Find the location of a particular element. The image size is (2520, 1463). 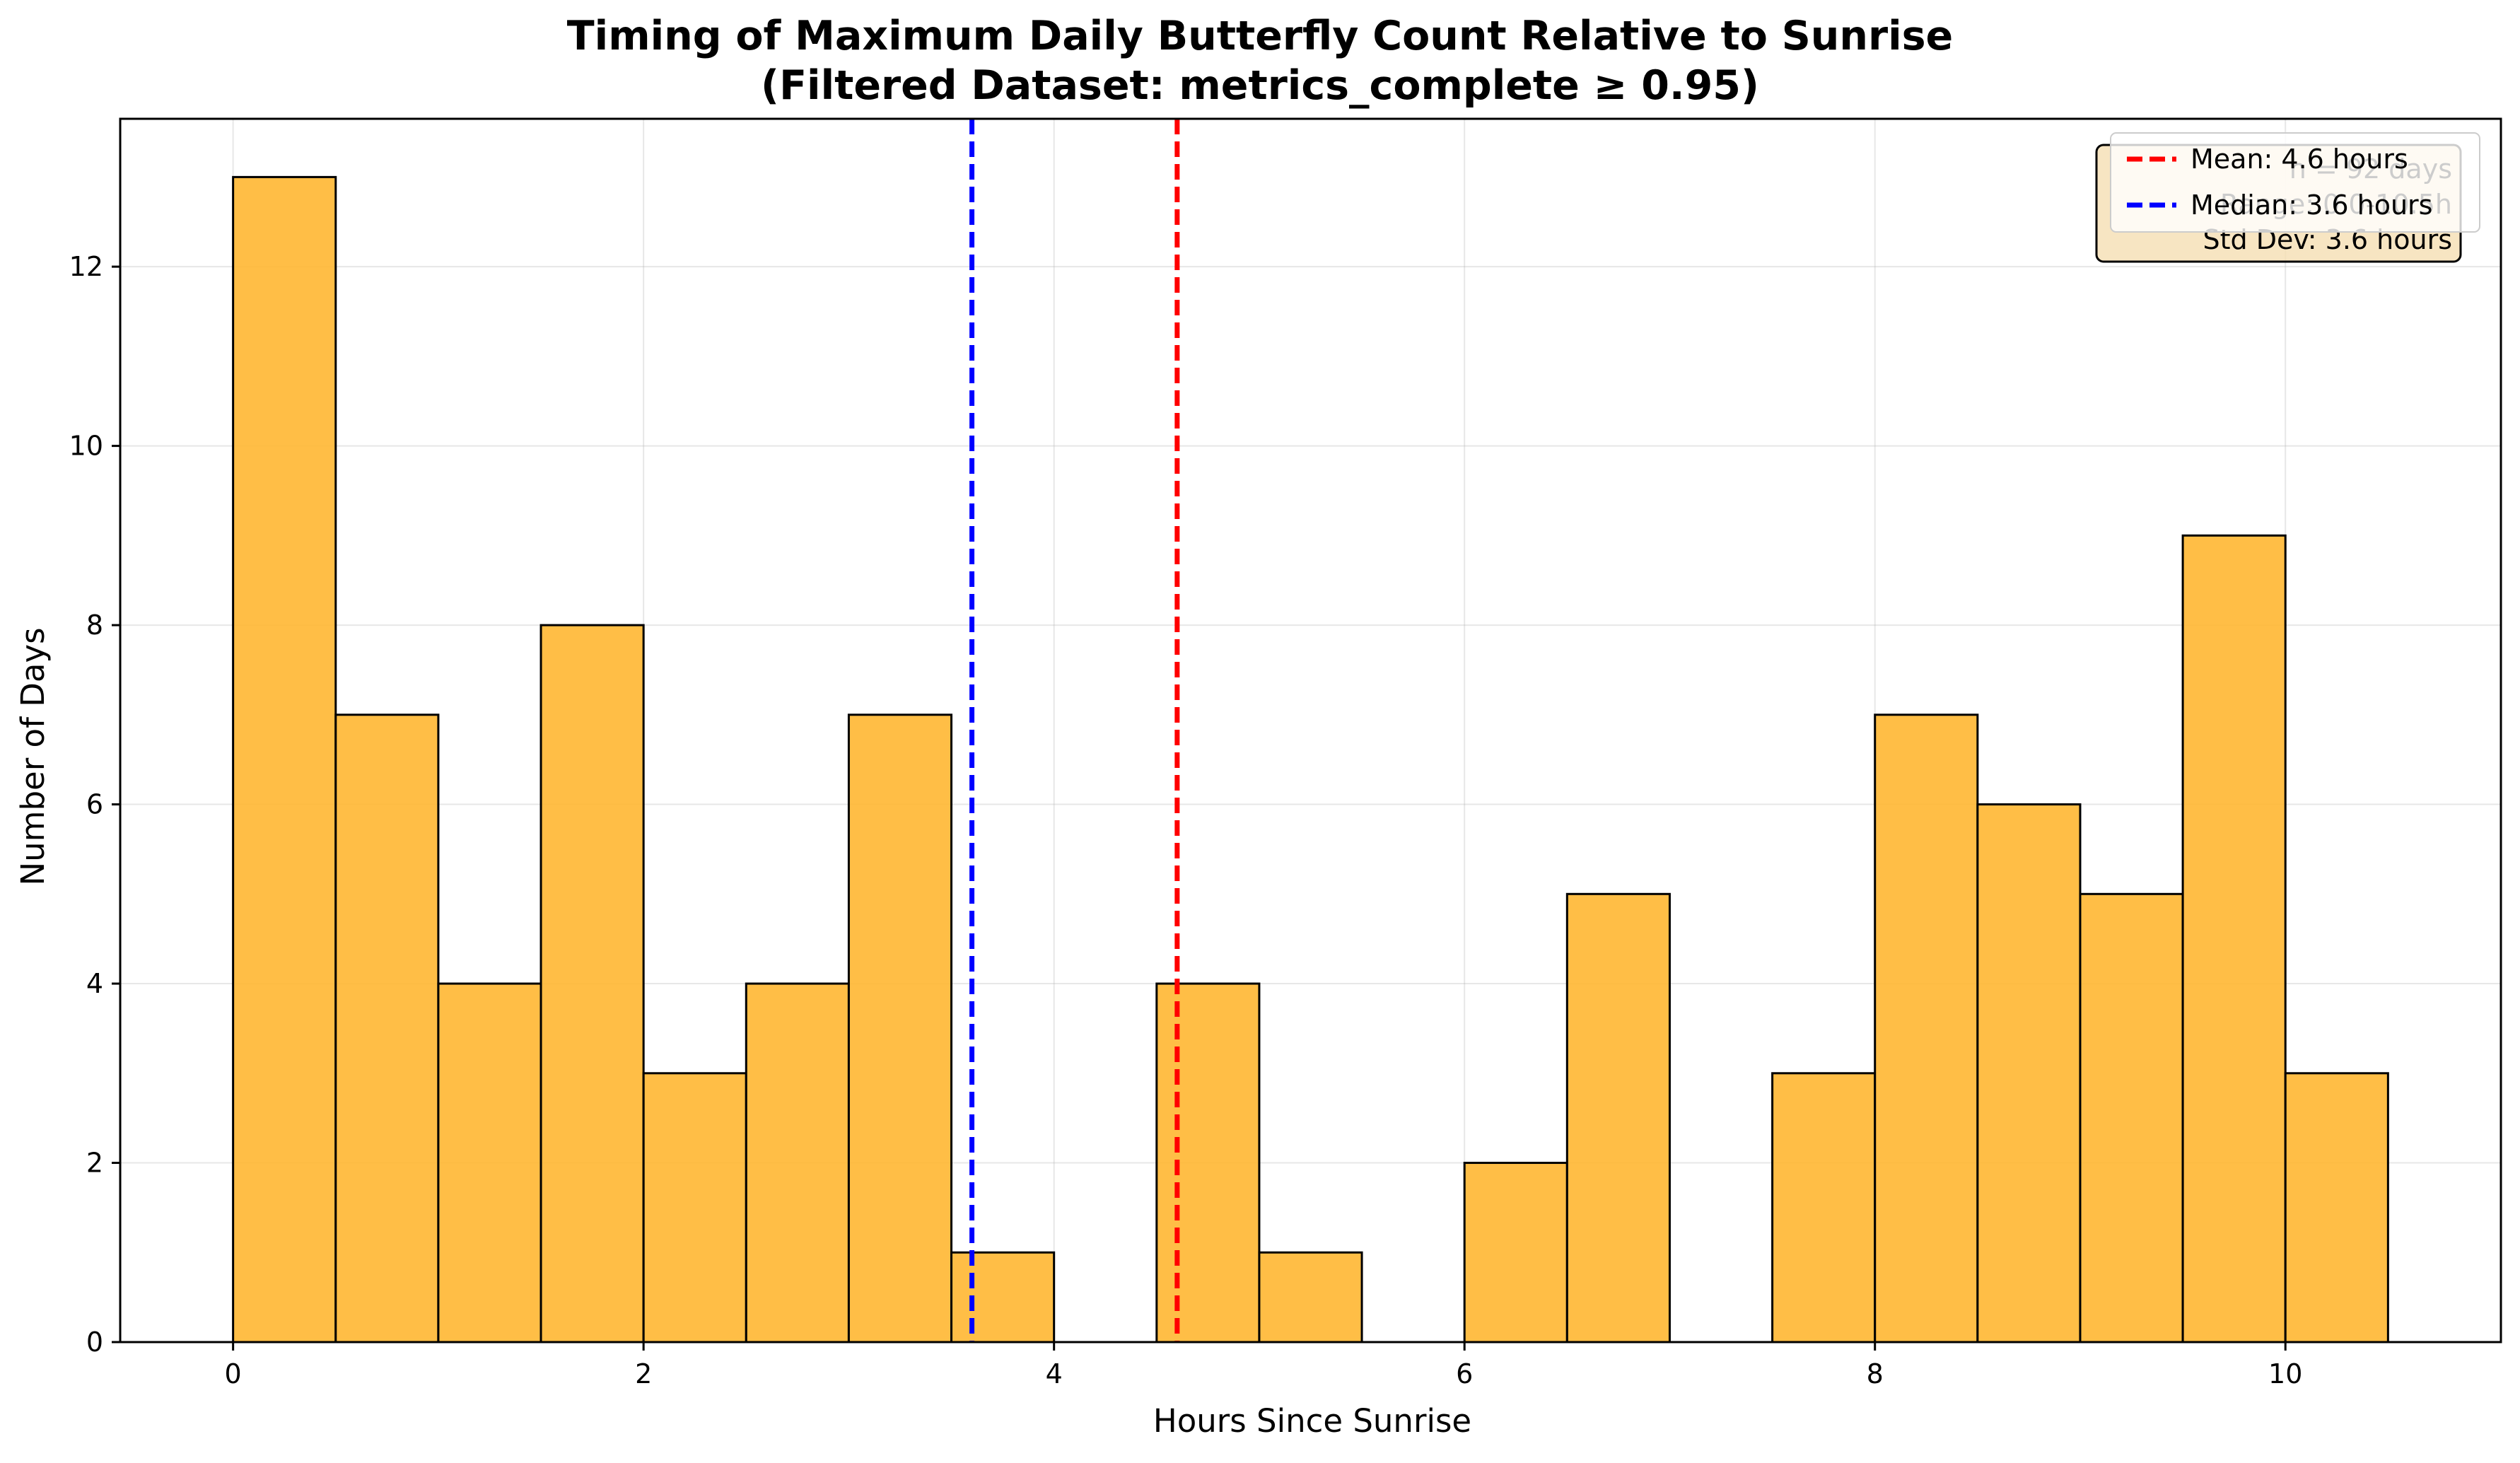

legend: Mean: 4.6 hours Median: 3.6 hours is located at coordinates (2295, 183).